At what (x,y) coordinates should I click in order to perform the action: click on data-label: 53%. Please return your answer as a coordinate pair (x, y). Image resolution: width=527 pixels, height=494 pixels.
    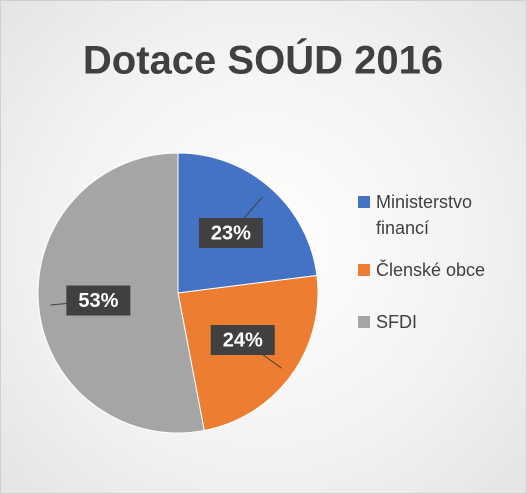
    Looking at the image, I should click on (98, 301).